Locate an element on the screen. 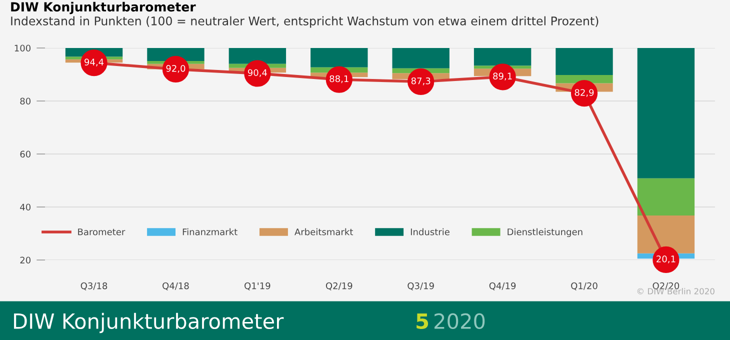 Image resolution: width=730 pixels, height=340 pixels. x-tick-label: Q3/19 is located at coordinates (421, 286).